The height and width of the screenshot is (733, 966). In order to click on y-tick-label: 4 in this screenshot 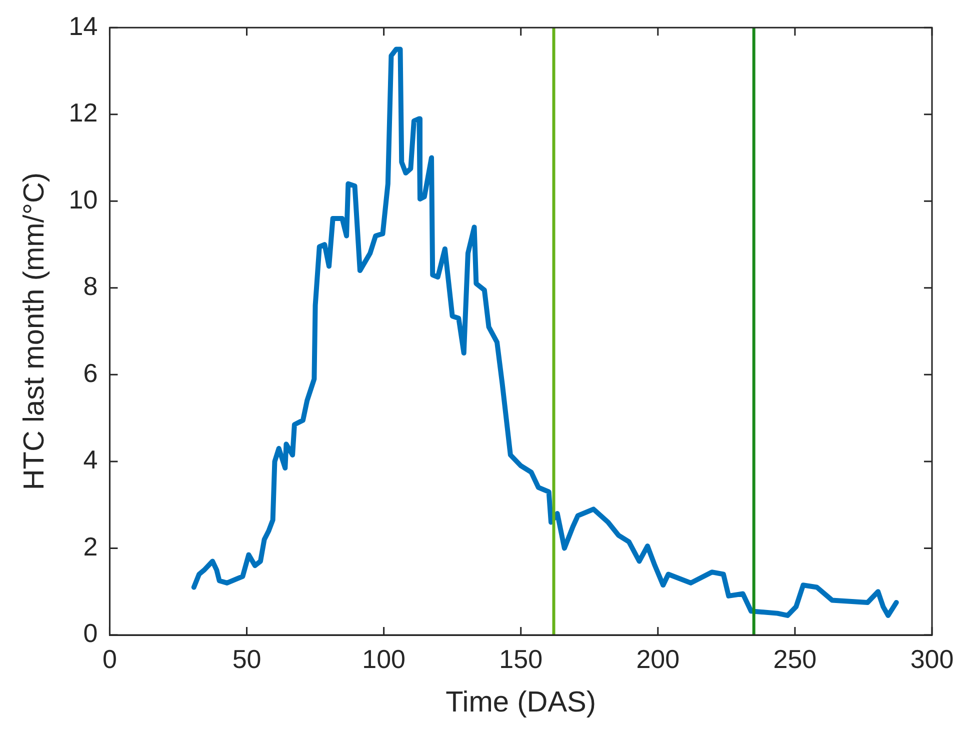, I will do `click(90, 459)`.